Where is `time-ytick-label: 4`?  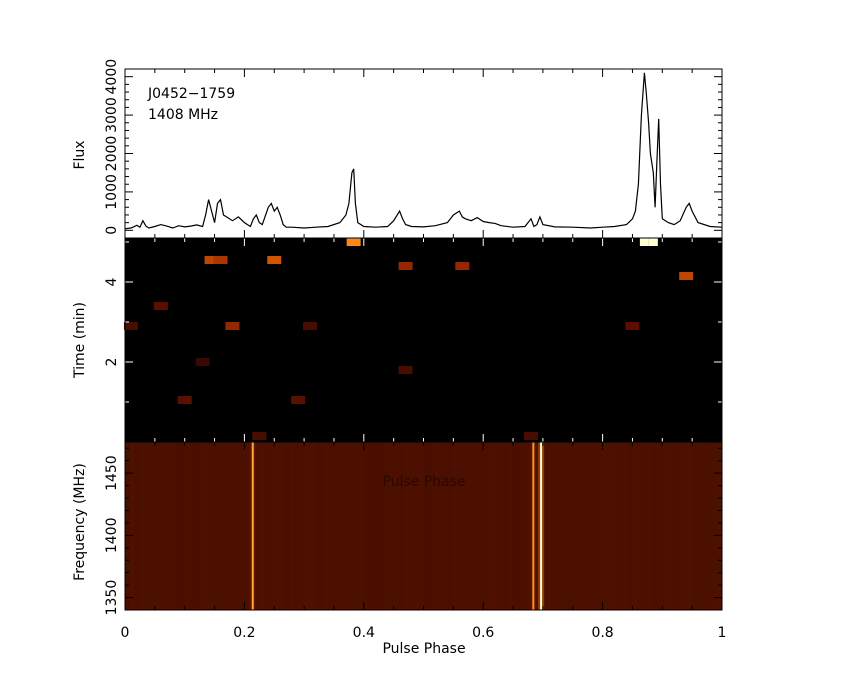 time-ytick-label: 4 is located at coordinates (112, 281).